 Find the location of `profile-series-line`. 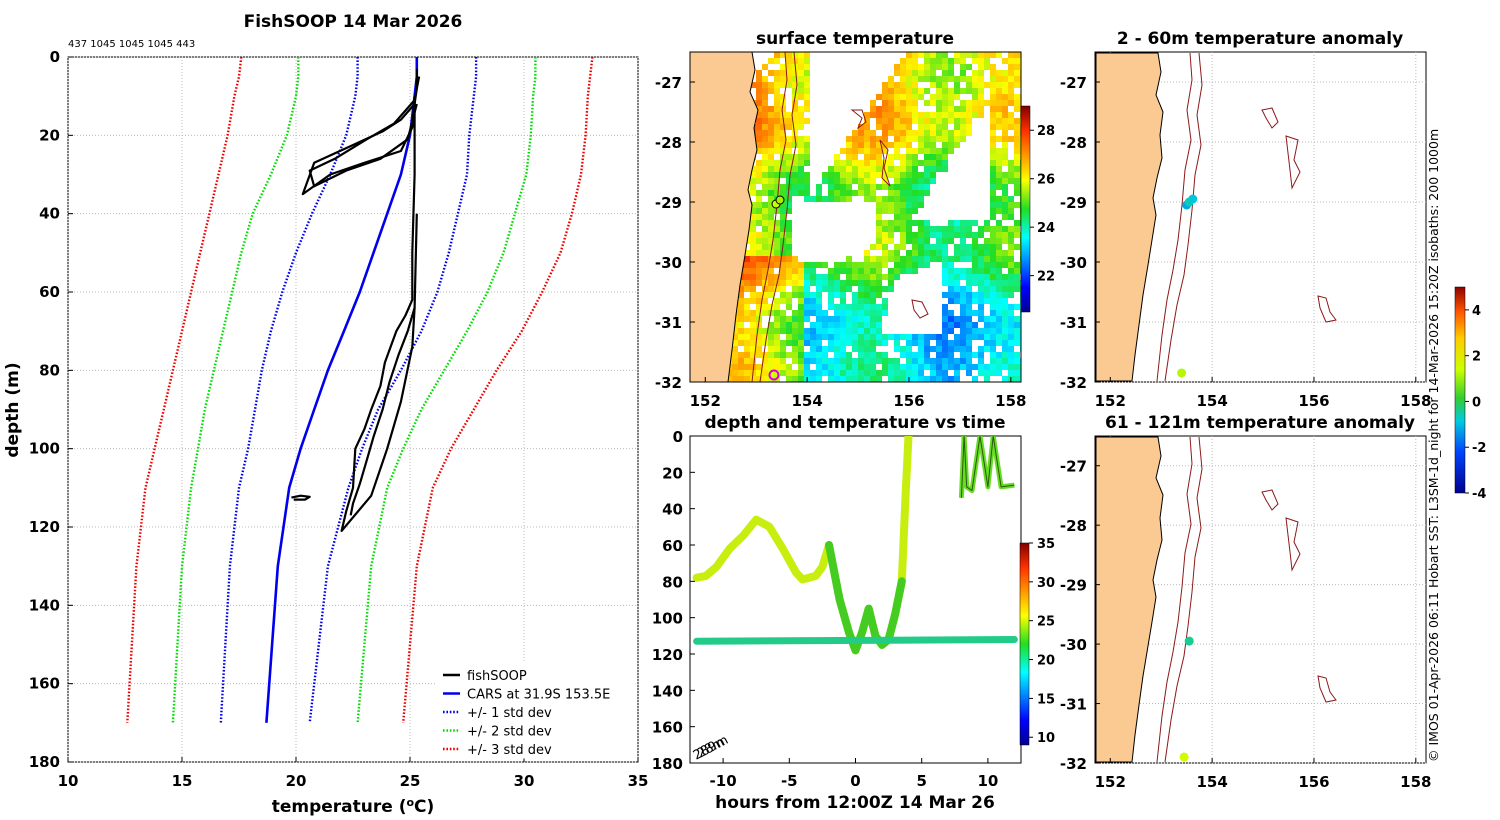

profile-series-line is located at coordinates (378, 316).